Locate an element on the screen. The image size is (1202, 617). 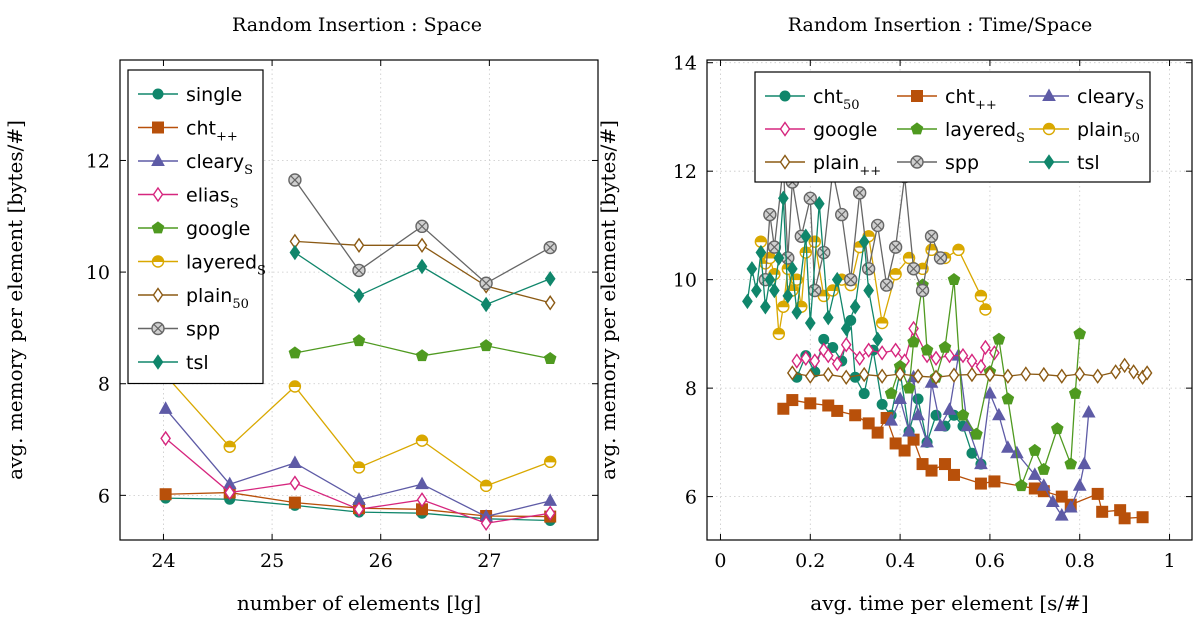
x-tick-label: 0.6 is located at coordinates (990, 561).